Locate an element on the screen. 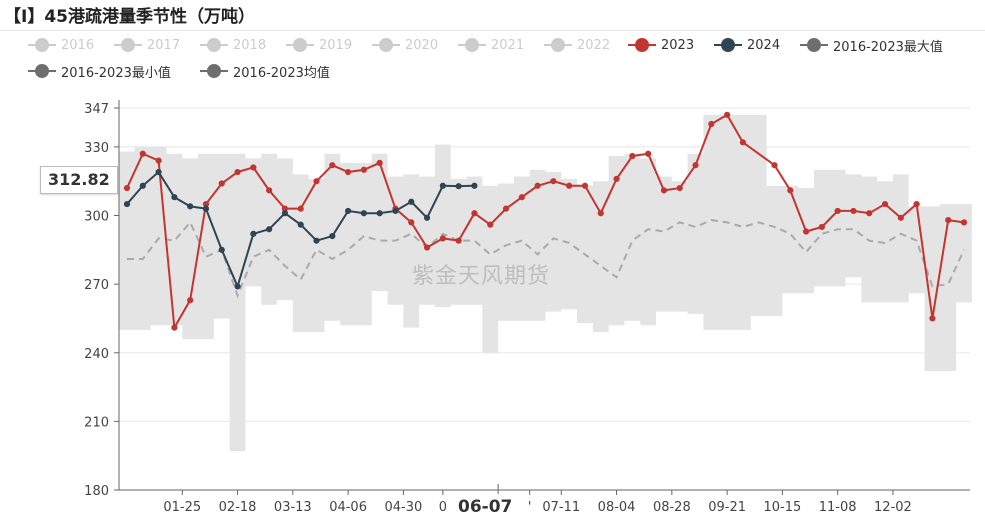  x-tick-label: 04-06 is located at coordinates (348, 507).